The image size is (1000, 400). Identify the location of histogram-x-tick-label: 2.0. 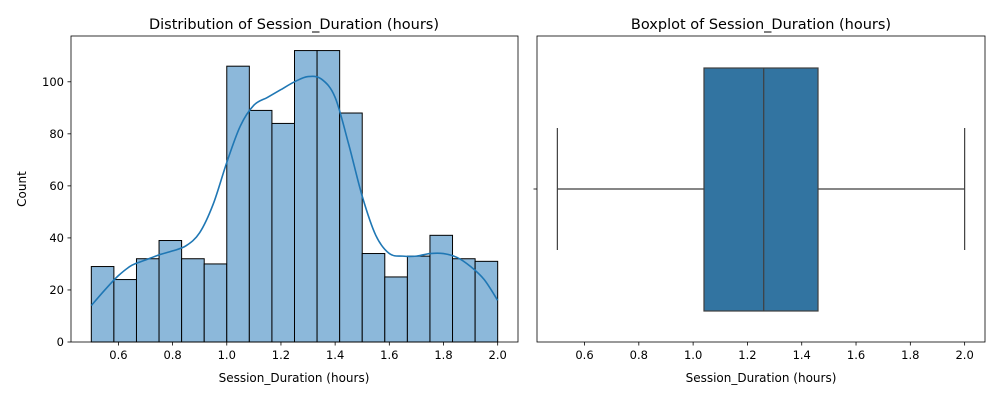
(498, 355).